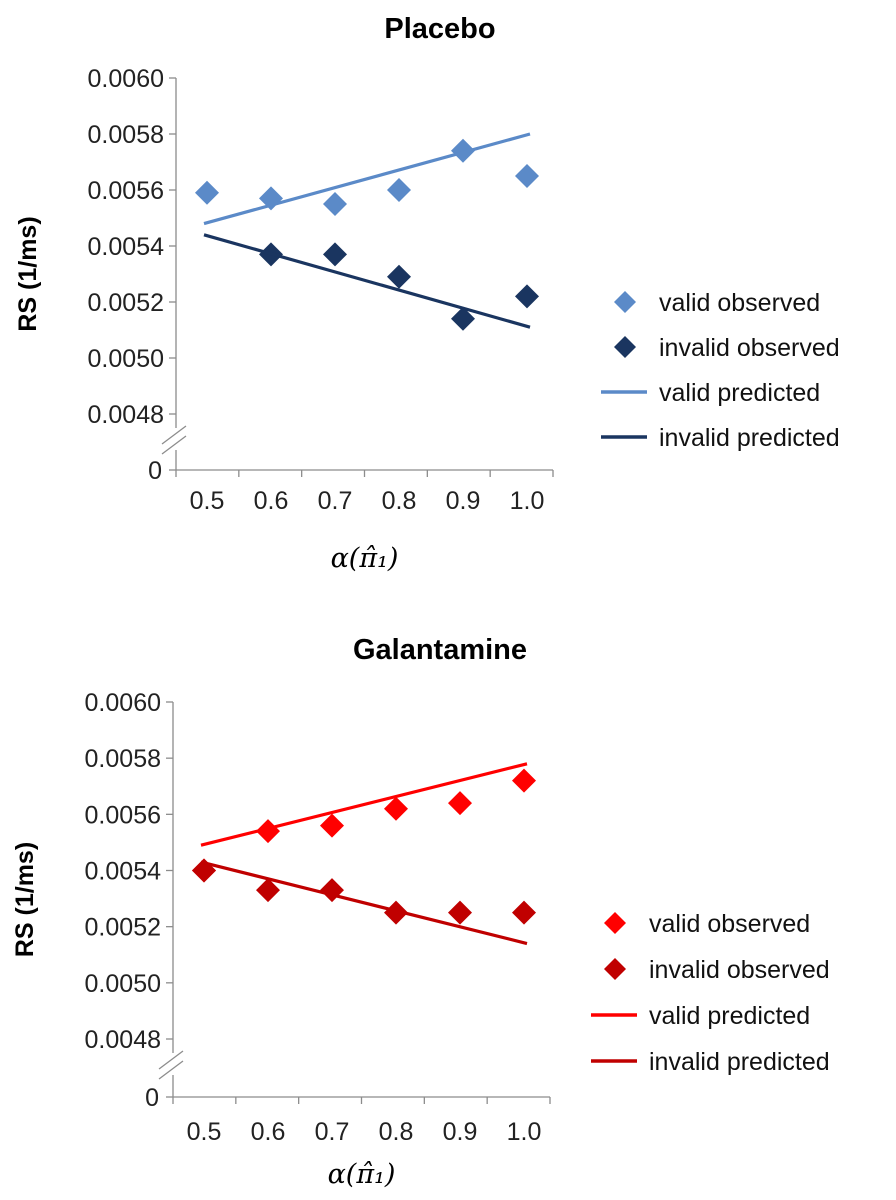  I want to click on chart-title: Placebo, so click(439, 29).